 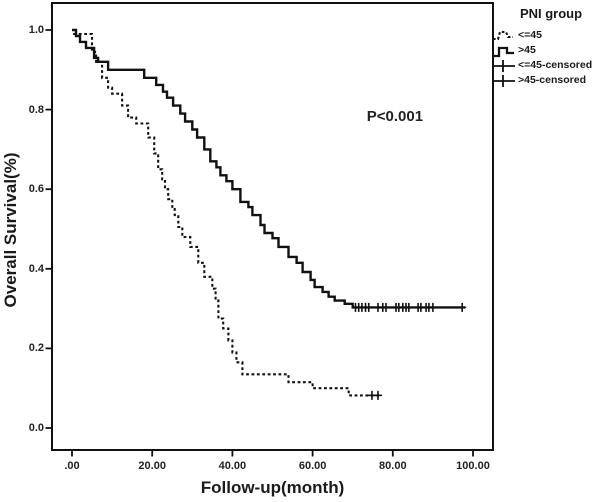 What do you see at coordinates (72, 466) in the screenshot?
I see `x-tick-label: .00` at bounding box center [72, 466].